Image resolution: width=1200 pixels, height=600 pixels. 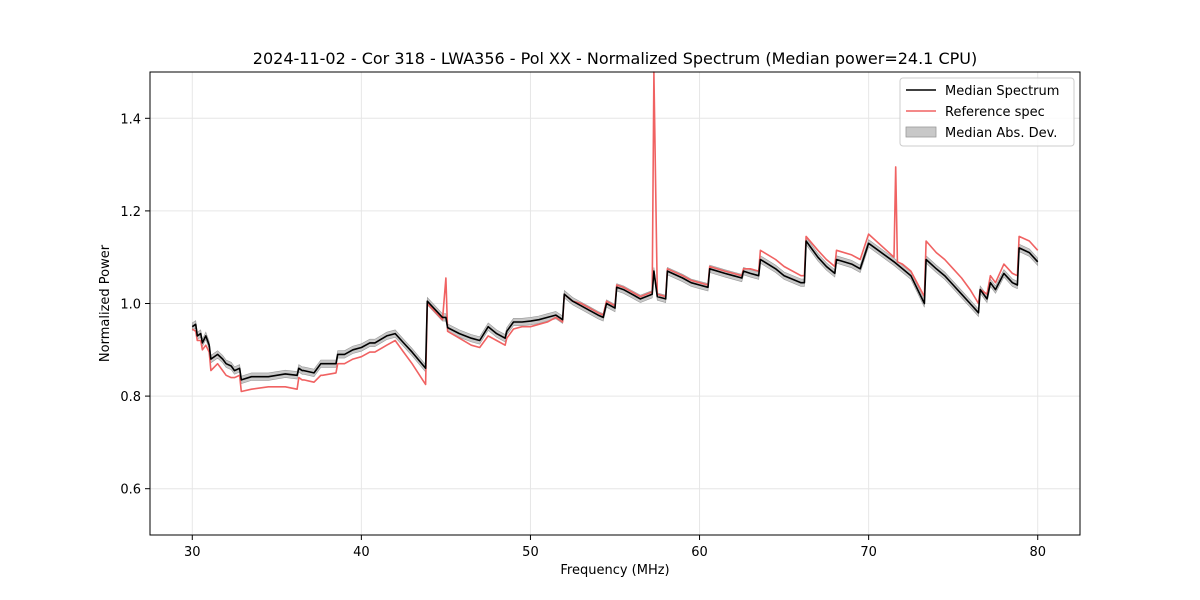 I want to click on x-tick-label: 40, so click(x=361, y=552).